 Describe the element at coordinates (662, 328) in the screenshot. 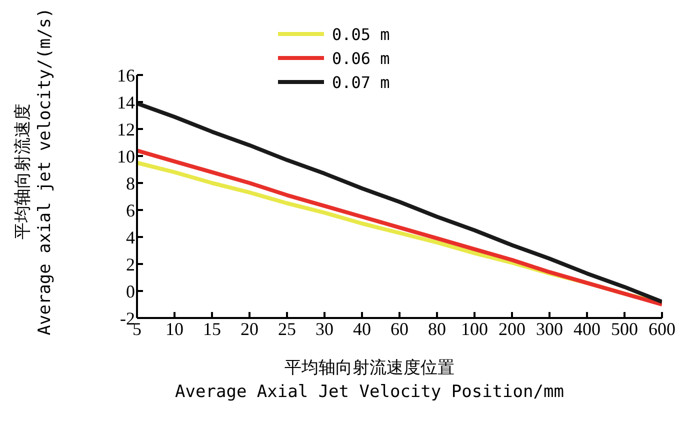

I see `x-tick-label: 600` at that location.